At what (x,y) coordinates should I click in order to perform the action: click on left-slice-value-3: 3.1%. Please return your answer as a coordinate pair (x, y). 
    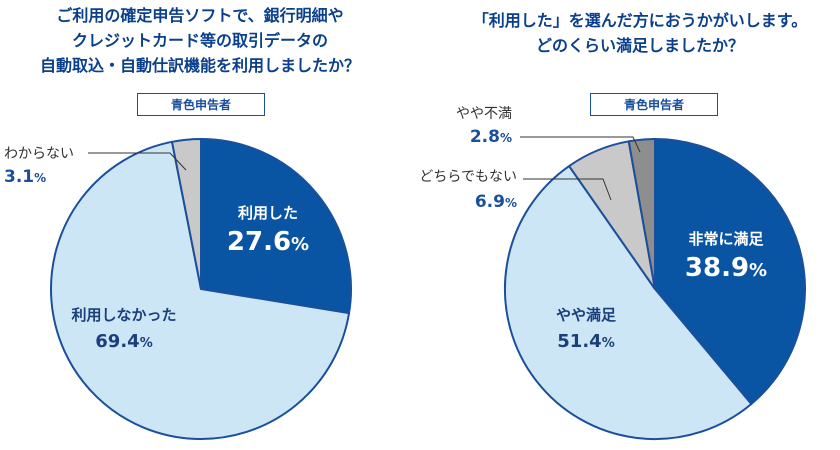
    Looking at the image, I should click on (25, 177).